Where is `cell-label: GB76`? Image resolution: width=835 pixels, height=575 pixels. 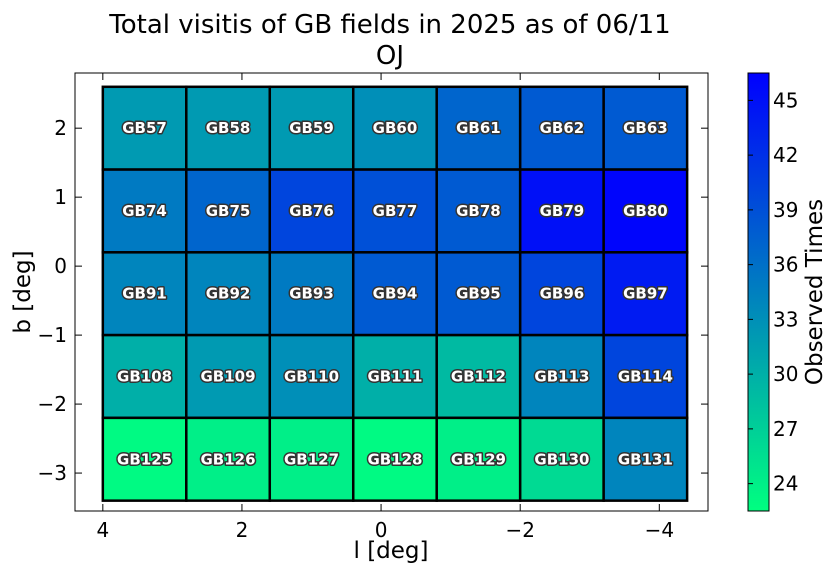 cell-label: GB76 is located at coordinates (311, 211).